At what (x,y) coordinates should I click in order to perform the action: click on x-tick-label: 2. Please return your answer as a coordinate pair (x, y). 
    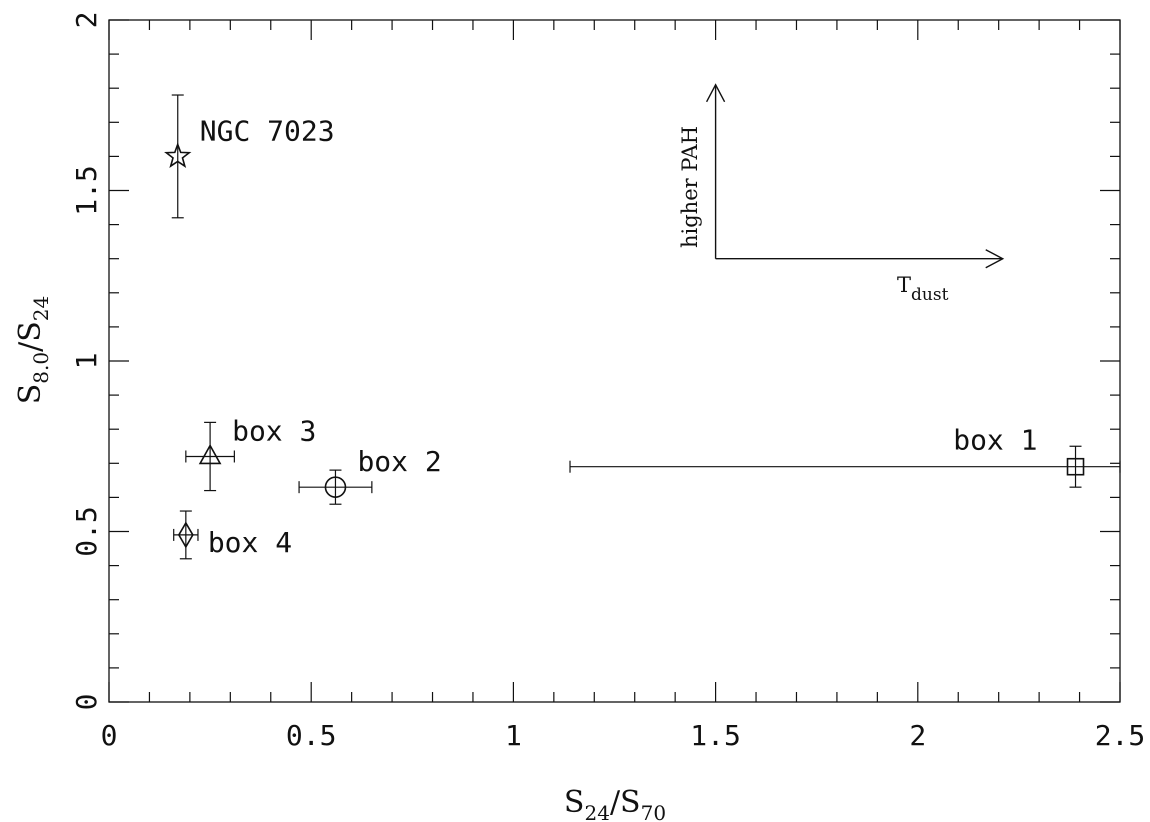
    Looking at the image, I should click on (917, 735).